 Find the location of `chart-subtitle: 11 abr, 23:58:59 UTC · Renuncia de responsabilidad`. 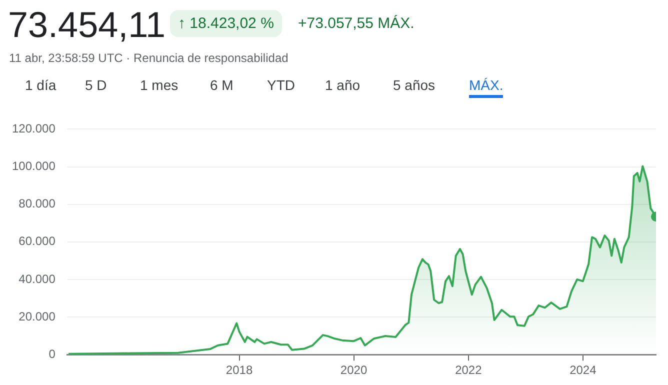

chart-subtitle: 11 abr, 23:58:59 UTC · Renuncia de responsabilidad is located at coordinates (148, 58).